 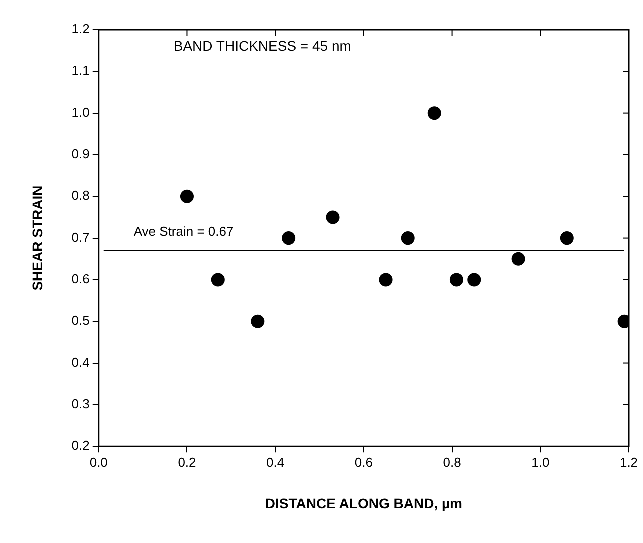 I want to click on x-tick-label: 1.2, so click(x=629, y=462).